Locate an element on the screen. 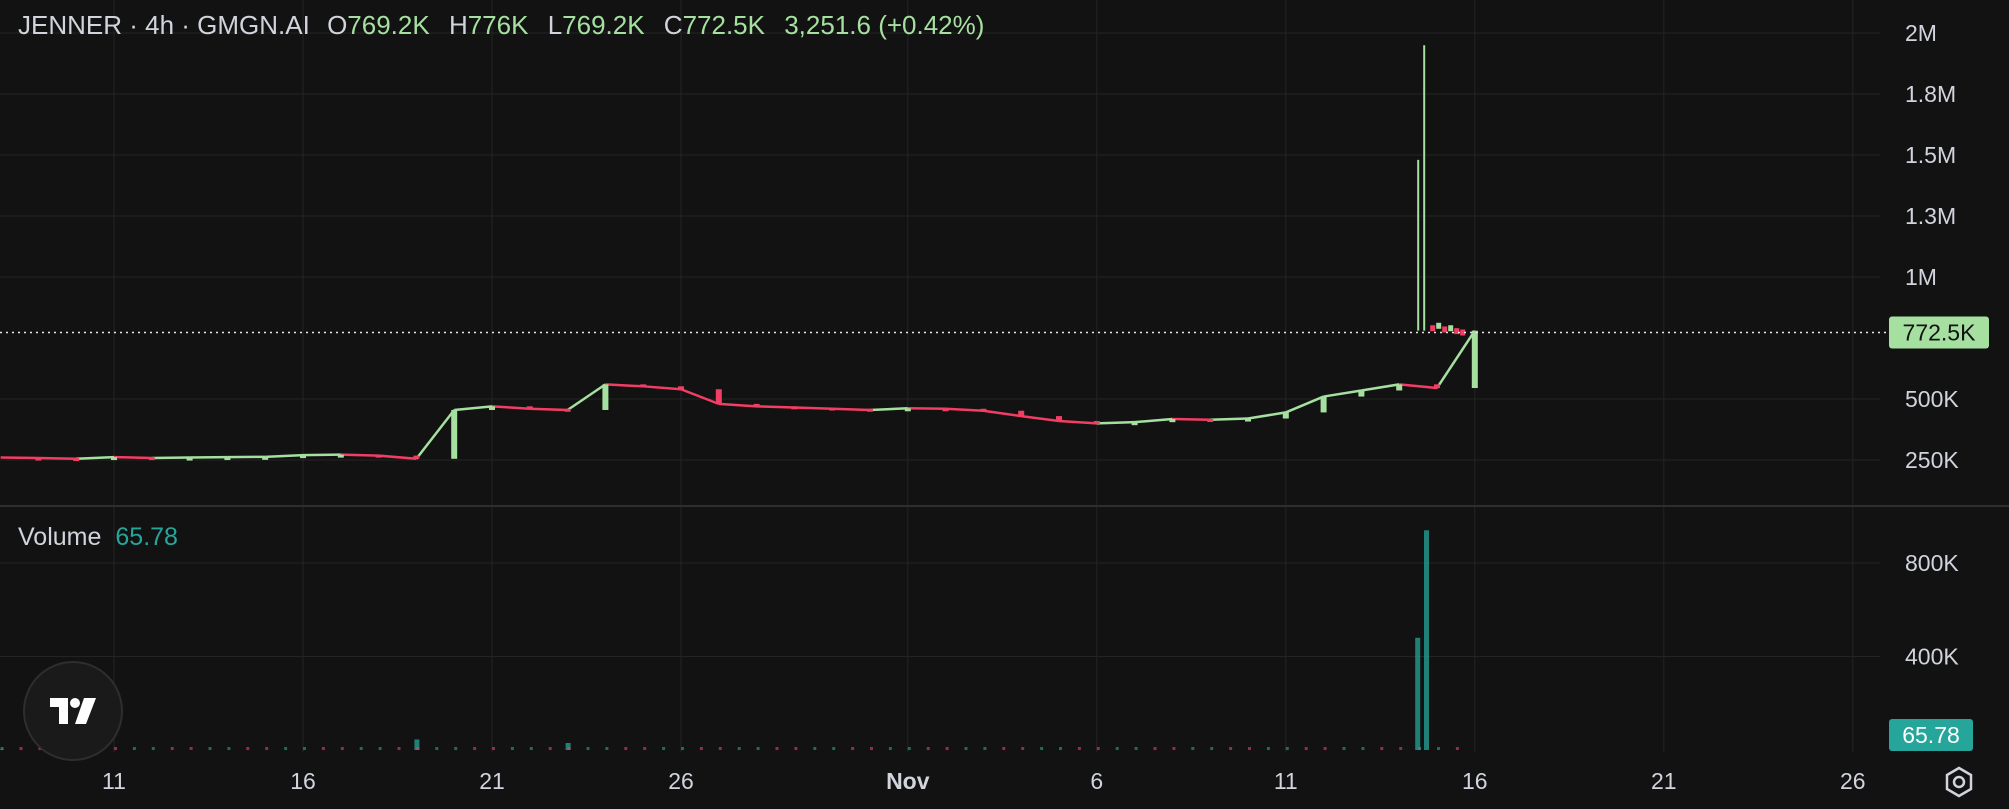  volume-legend-value: 65.78 is located at coordinates (146, 537).